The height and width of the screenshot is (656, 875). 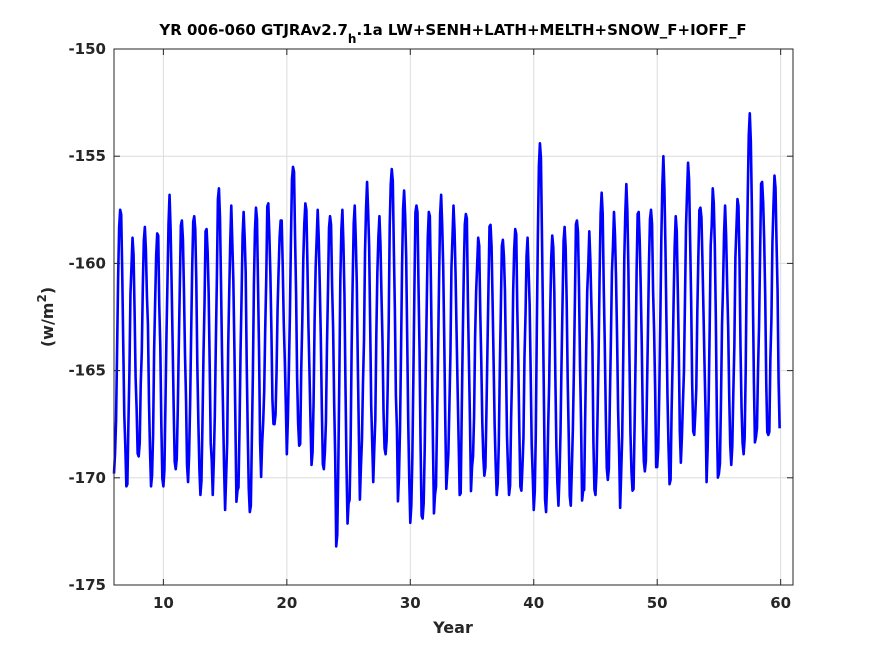 I want to click on chart-title-suffix: .1a LW+SENH+LATH+MELTH+SNOW_F+IOFF_F, so click(x=551, y=30).